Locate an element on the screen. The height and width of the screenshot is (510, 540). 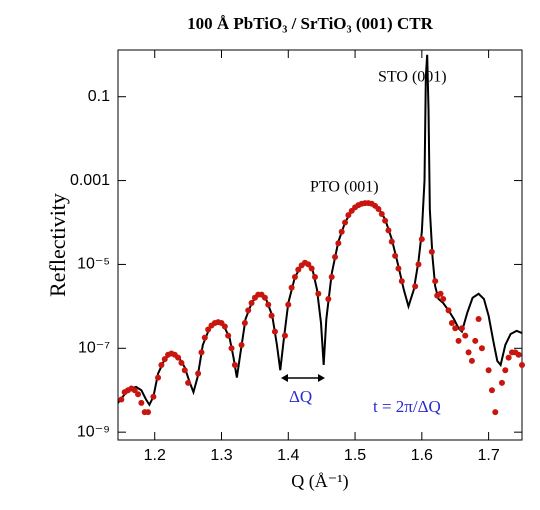
x-tick-label: 1.7 is located at coordinates (488, 455).